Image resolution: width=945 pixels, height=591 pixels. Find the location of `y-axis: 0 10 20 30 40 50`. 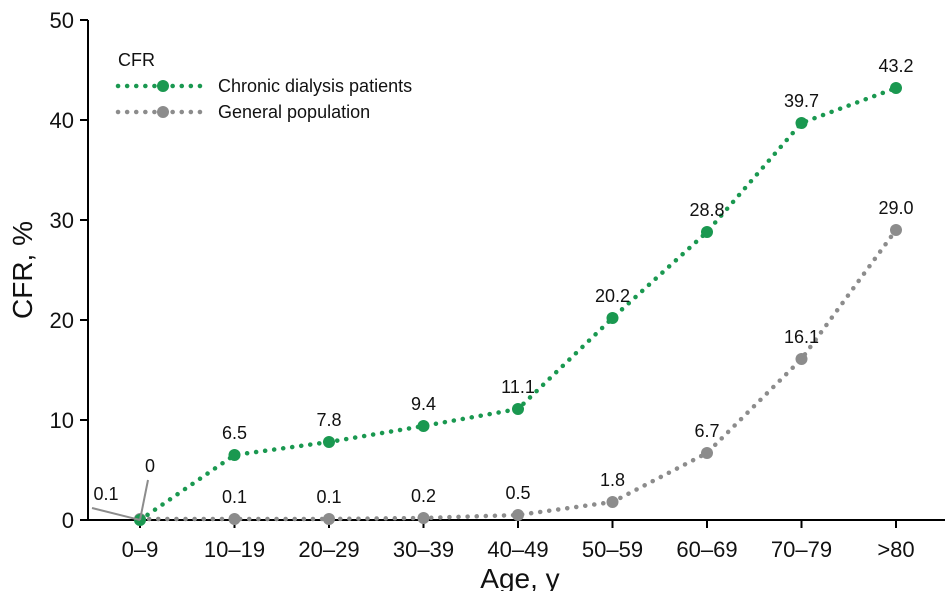

y-axis: 0 10 20 30 40 50 is located at coordinates (69, 270).